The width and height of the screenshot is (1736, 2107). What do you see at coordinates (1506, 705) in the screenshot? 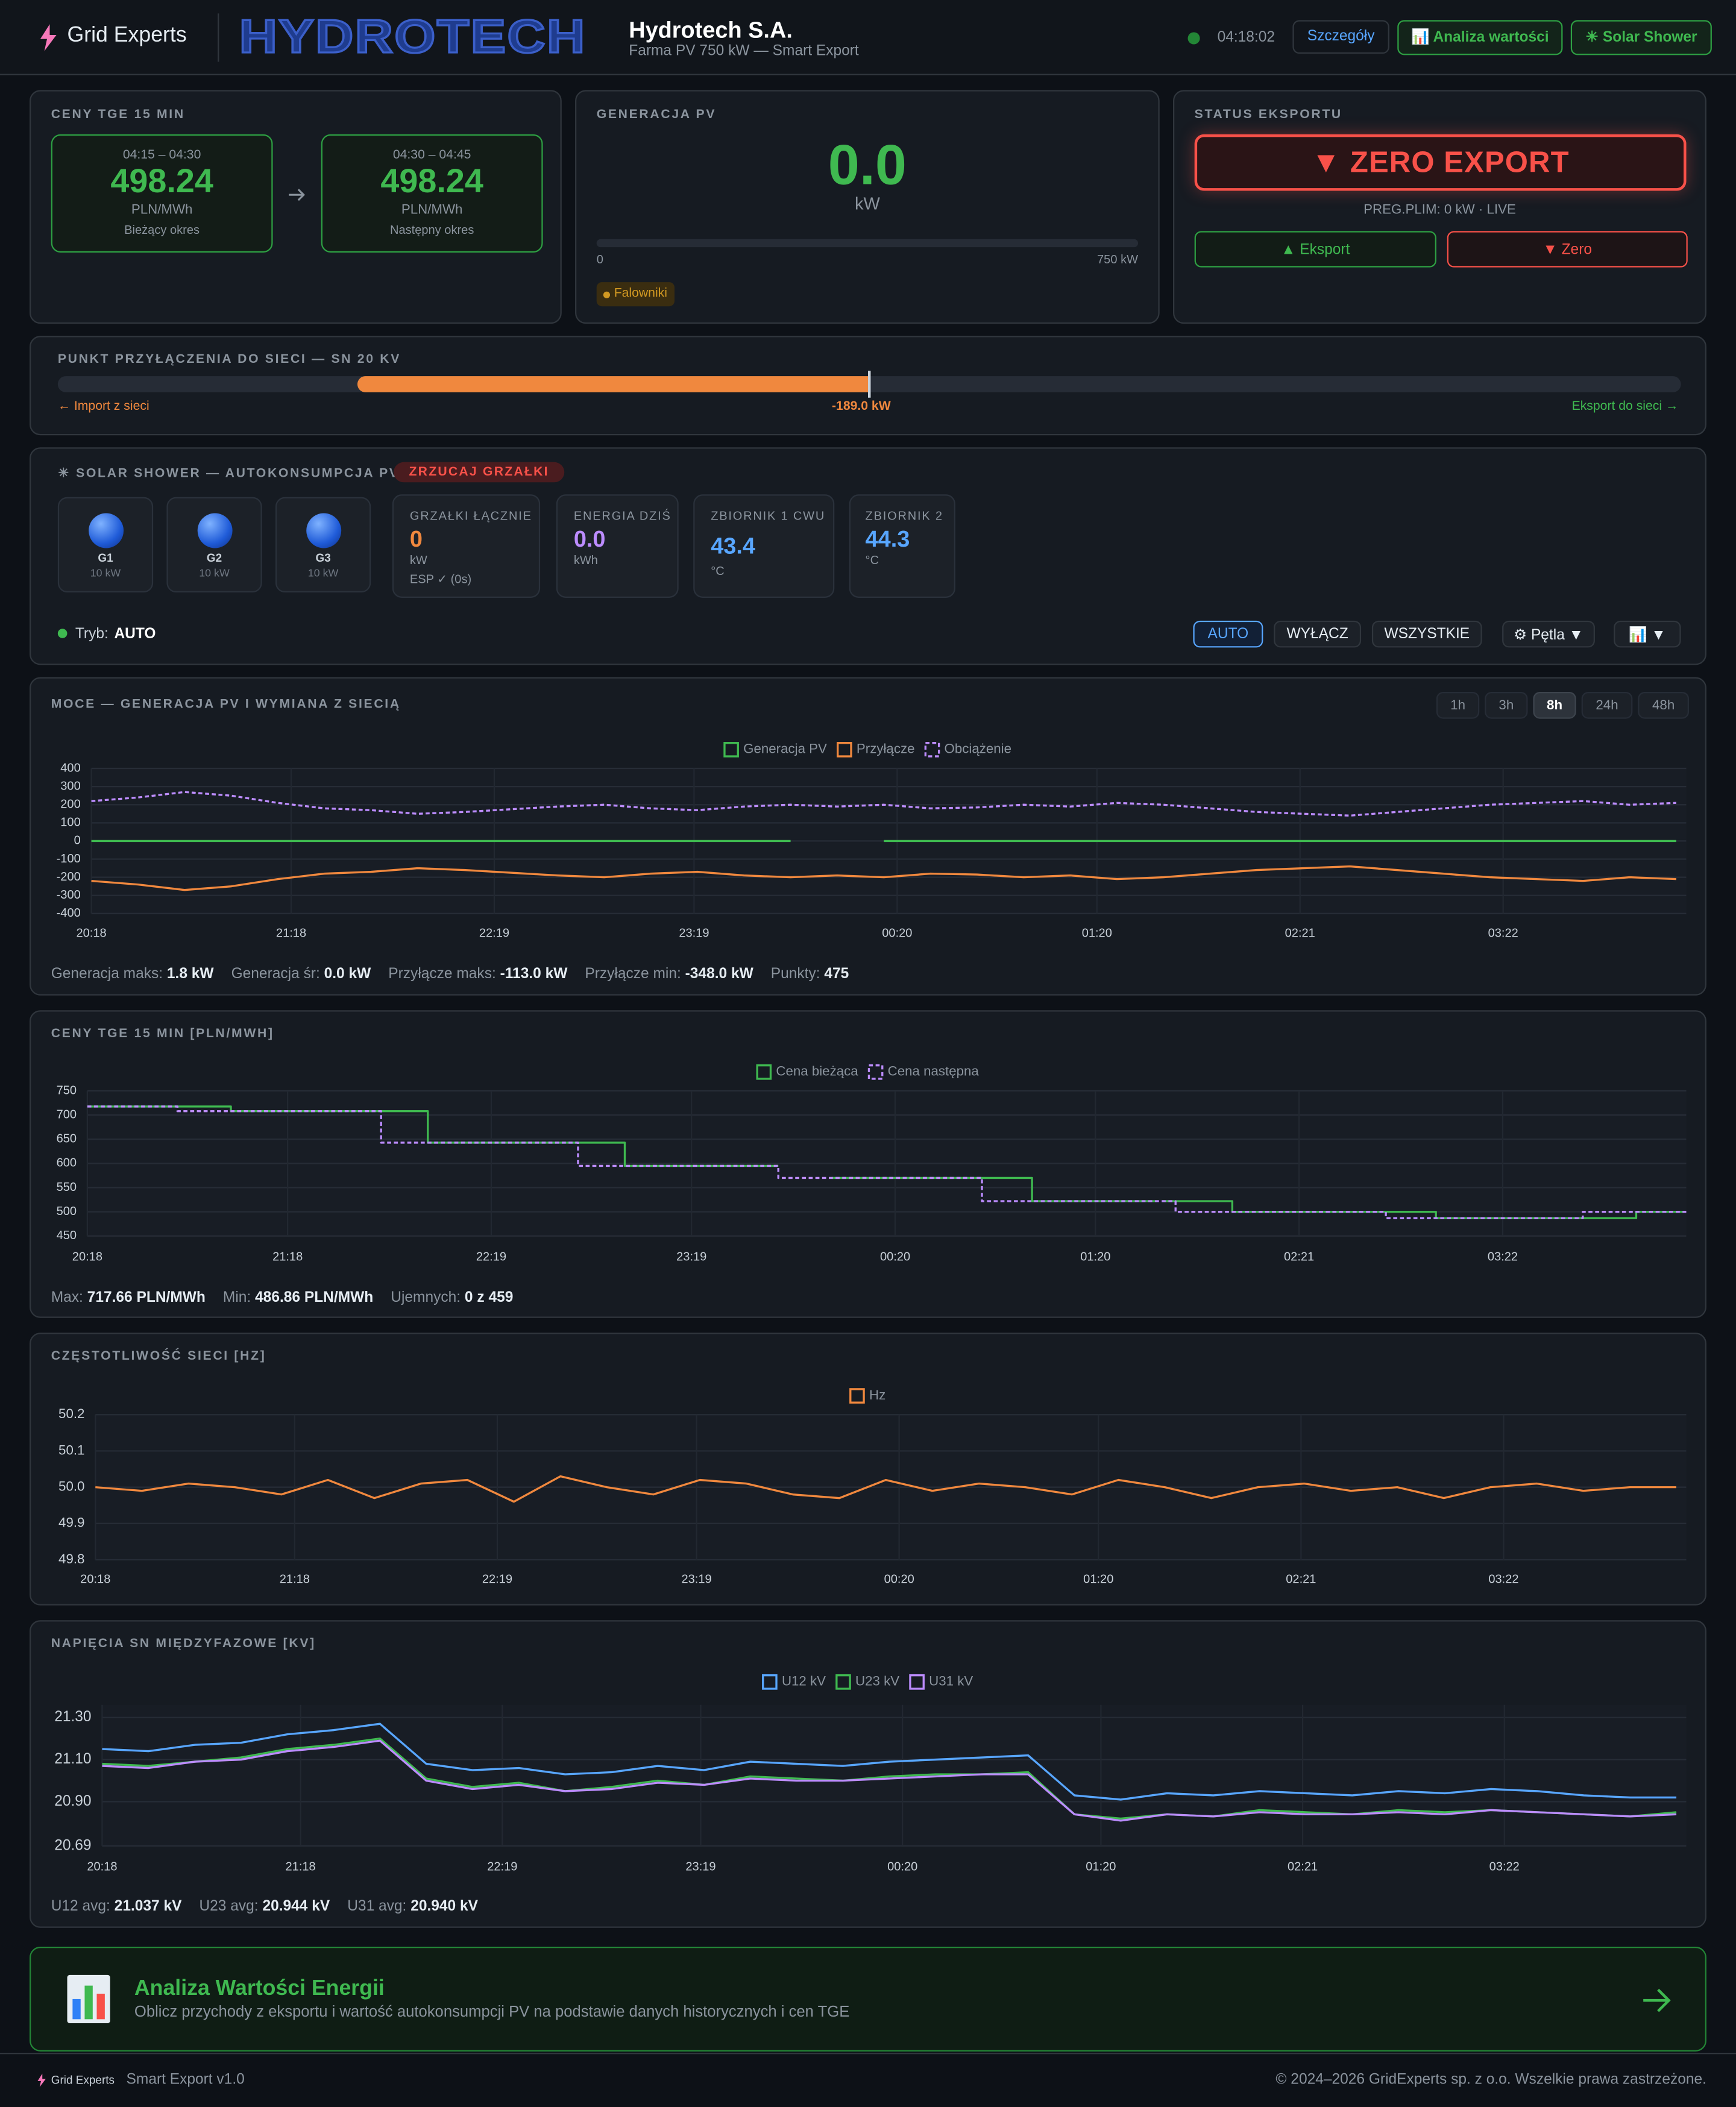
I see `range-button: 3h` at bounding box center [1506, 705].